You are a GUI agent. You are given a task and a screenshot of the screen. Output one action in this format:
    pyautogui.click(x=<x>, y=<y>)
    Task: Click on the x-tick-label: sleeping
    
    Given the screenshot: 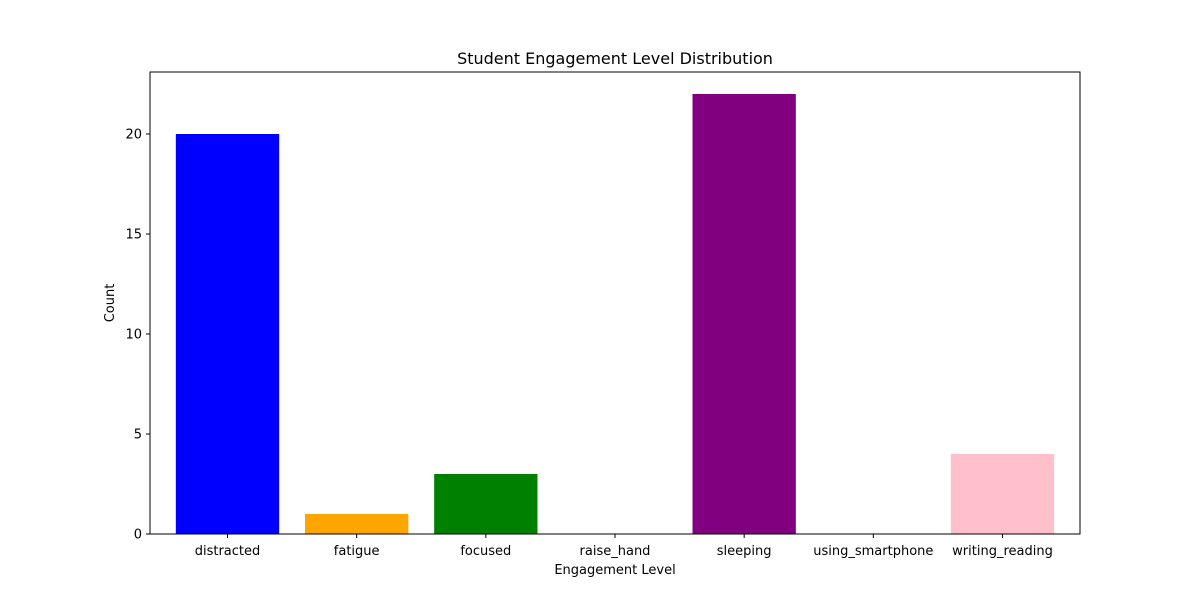 What is the action you would take?
    pyautogui.click(x=744, y=551)
    